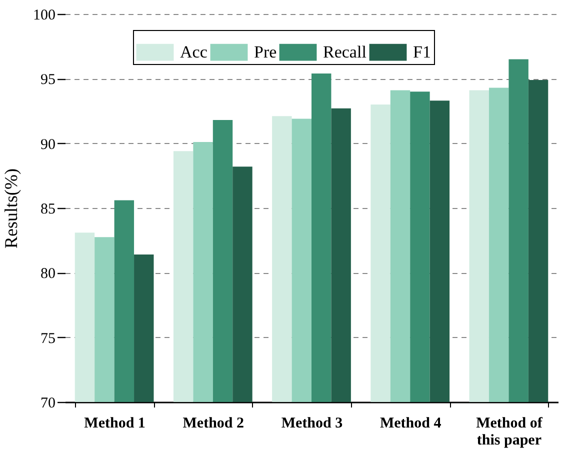  I want to click on legend-label: Pre, so click(265, 52).